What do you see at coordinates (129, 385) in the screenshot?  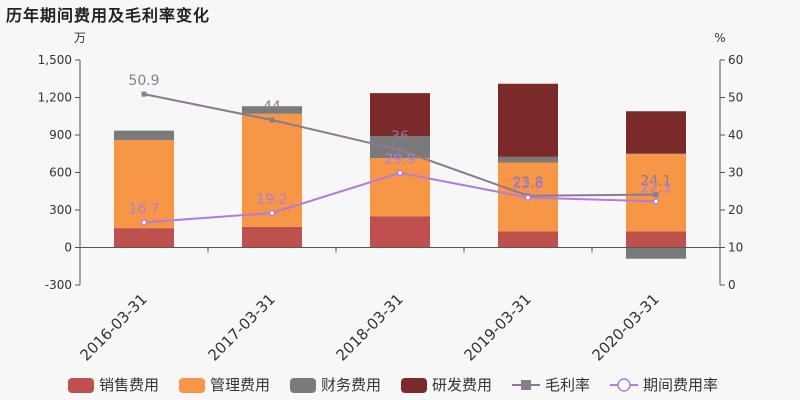 I see `legend-label: 销售费用` at bounding box center [129, 385].